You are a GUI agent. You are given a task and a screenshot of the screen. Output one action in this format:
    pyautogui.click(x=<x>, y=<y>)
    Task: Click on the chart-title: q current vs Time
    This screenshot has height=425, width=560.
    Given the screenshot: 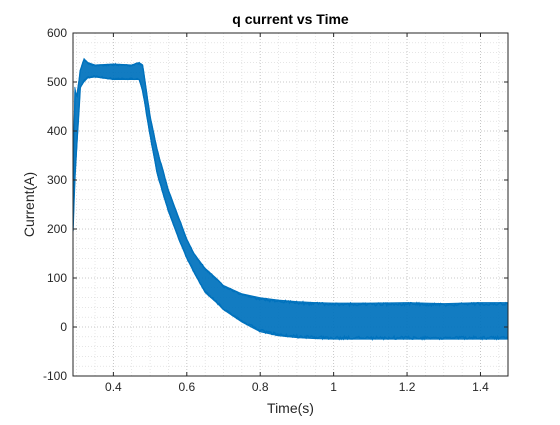 What is the action you would take?
    pyautogui.click(x=290, y=19)
    